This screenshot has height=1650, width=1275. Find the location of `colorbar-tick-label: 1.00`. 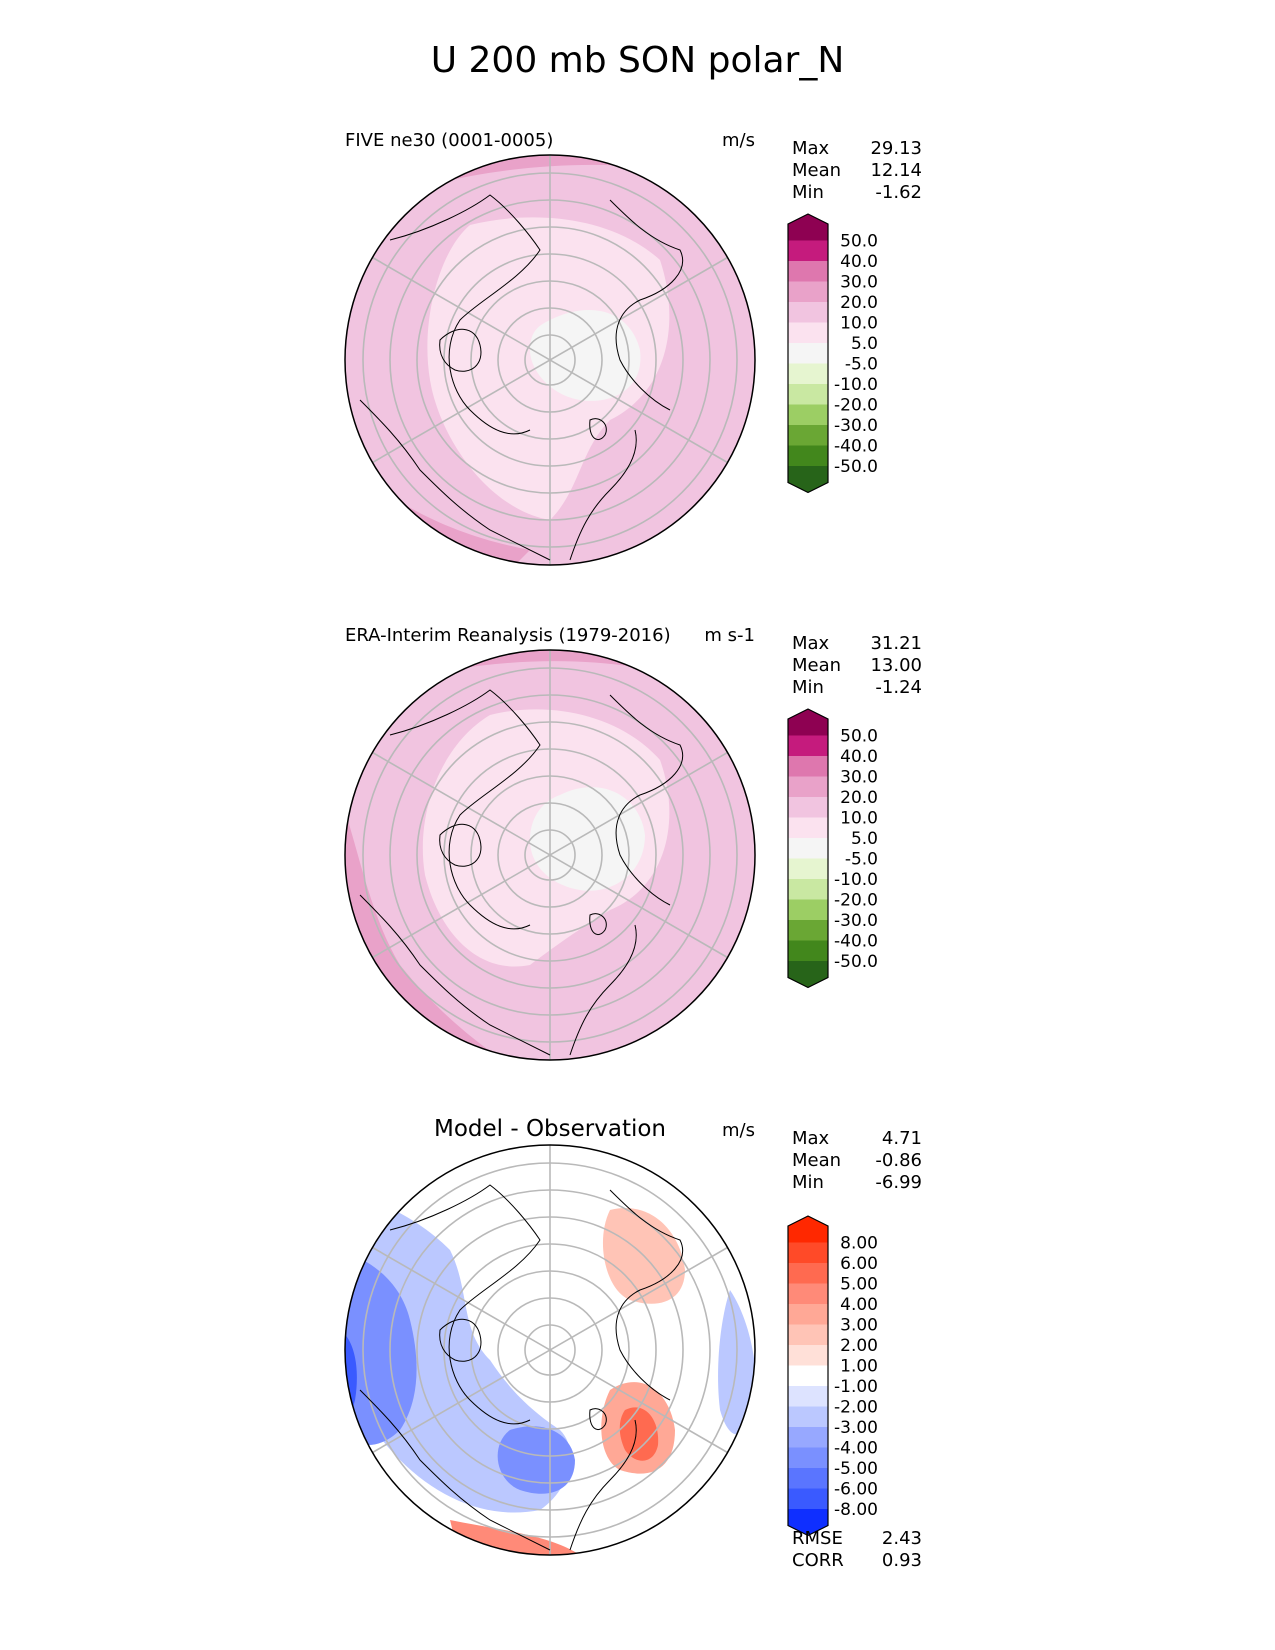

colorbar-tick-label: 1.00 is located at coordinates (859, 1367).